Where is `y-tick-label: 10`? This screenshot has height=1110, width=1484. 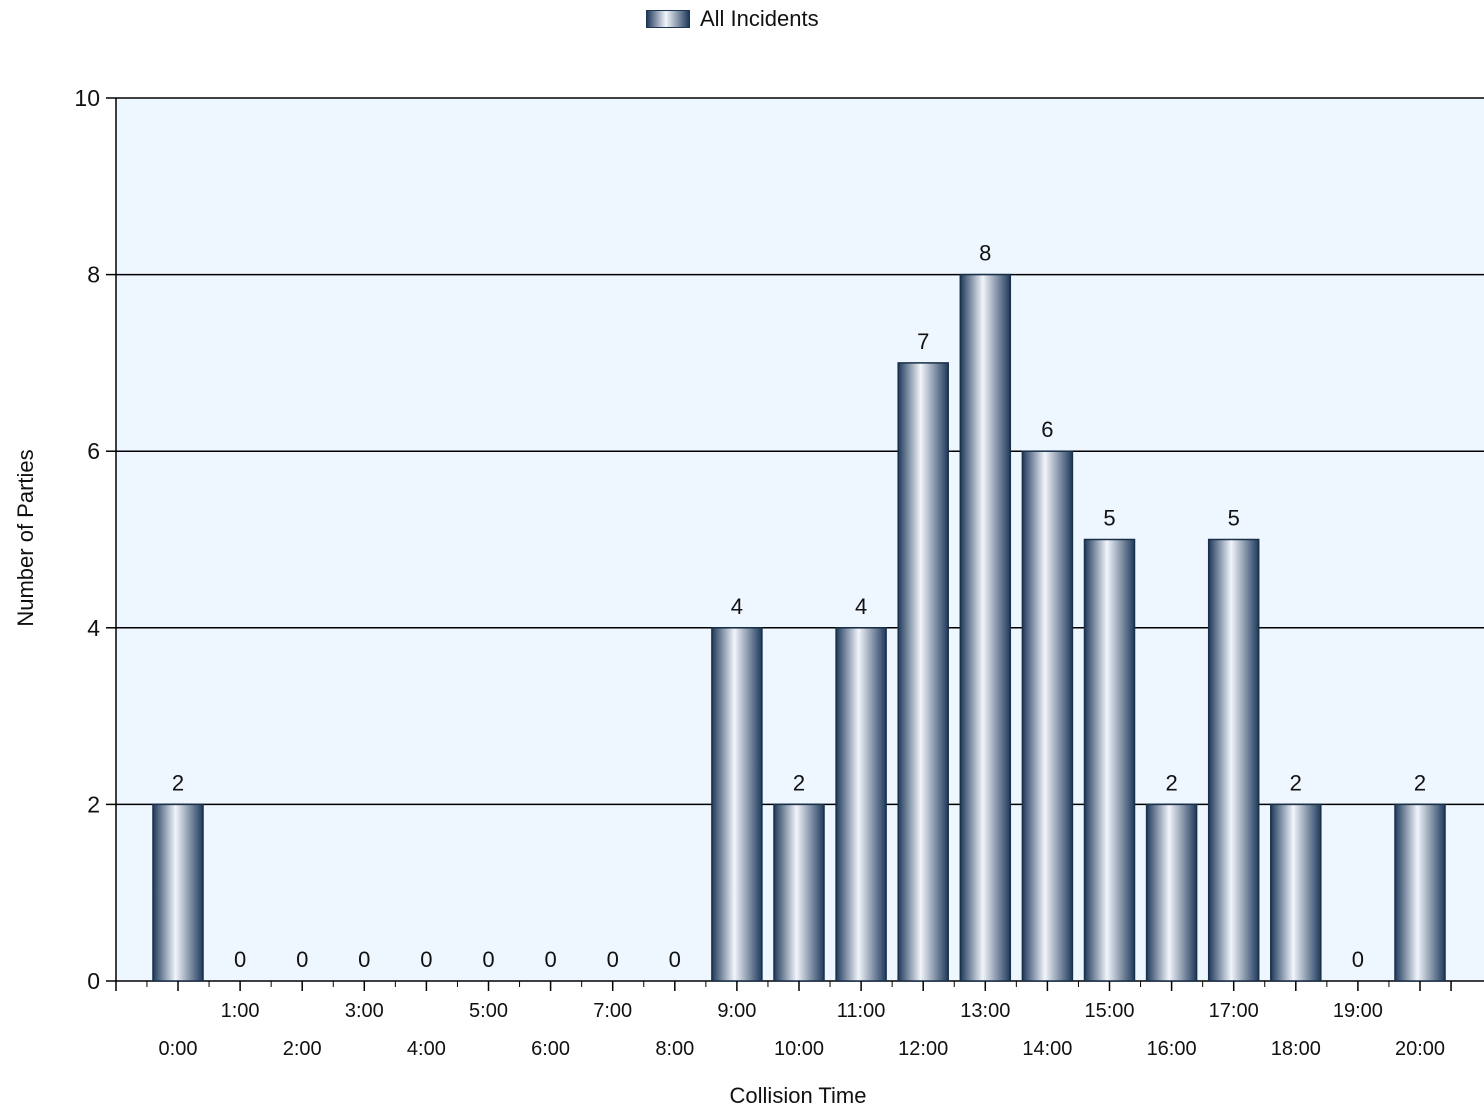
y-tick-label: 10 is located at coordinates (87, 98).